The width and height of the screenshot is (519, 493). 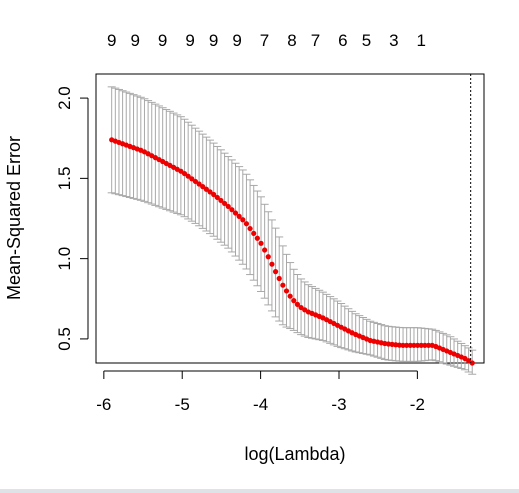 I want to click on x-tick-label: -2, so click(x=417, y=404).